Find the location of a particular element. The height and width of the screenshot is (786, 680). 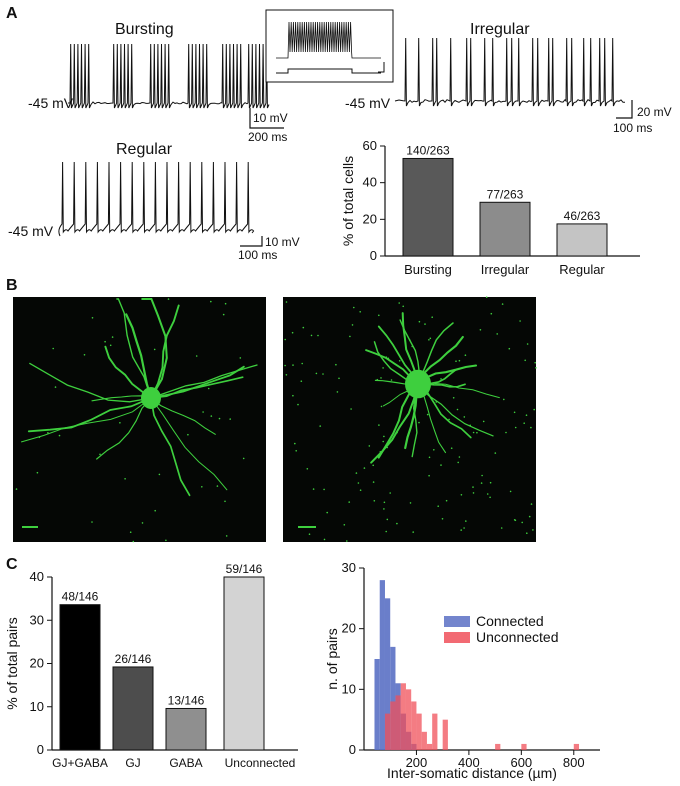

bar-value-label: 77/263 is located at coordinates (505, 194).